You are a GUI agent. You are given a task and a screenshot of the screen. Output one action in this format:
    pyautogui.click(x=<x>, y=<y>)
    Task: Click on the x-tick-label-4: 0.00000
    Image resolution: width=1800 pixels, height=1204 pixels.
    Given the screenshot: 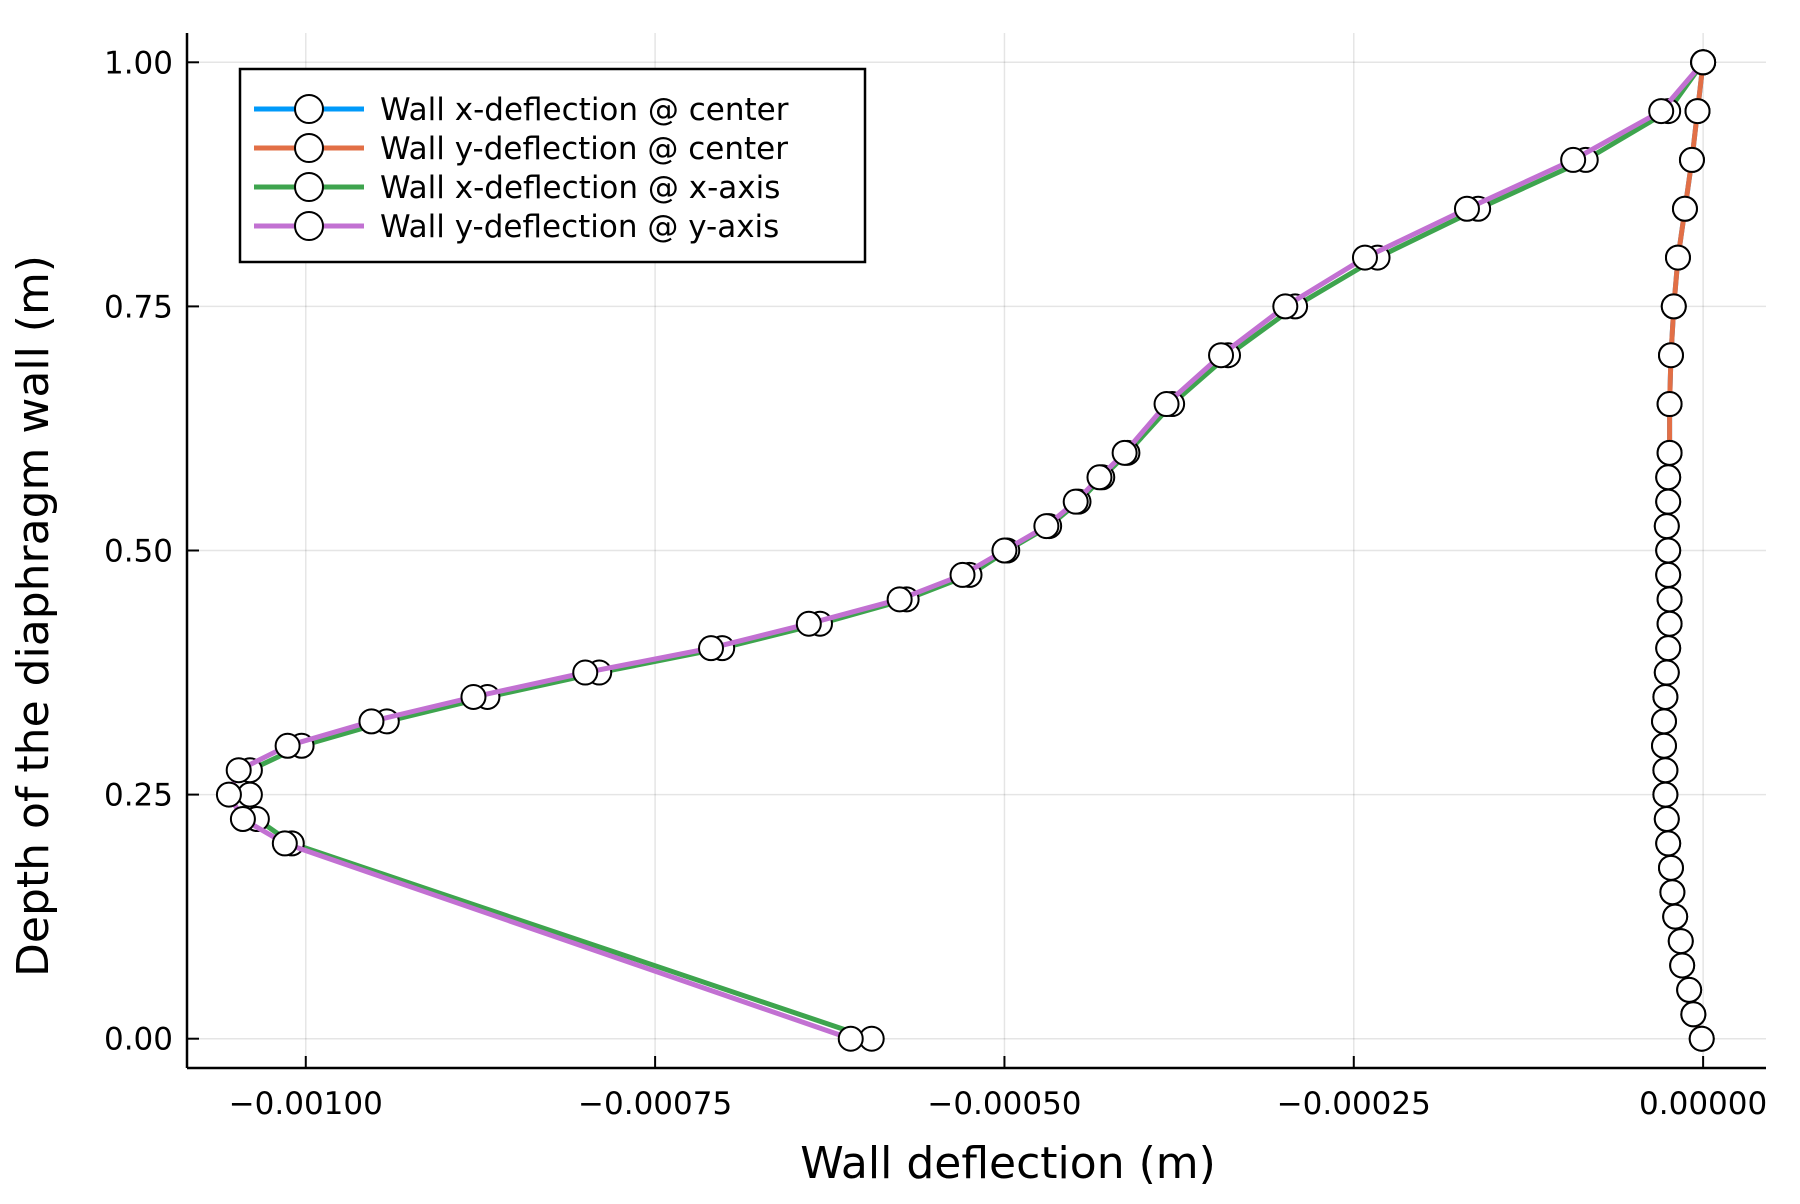 What is the action you would take?
    pyautogui.click(x=1703, y=1104)
    